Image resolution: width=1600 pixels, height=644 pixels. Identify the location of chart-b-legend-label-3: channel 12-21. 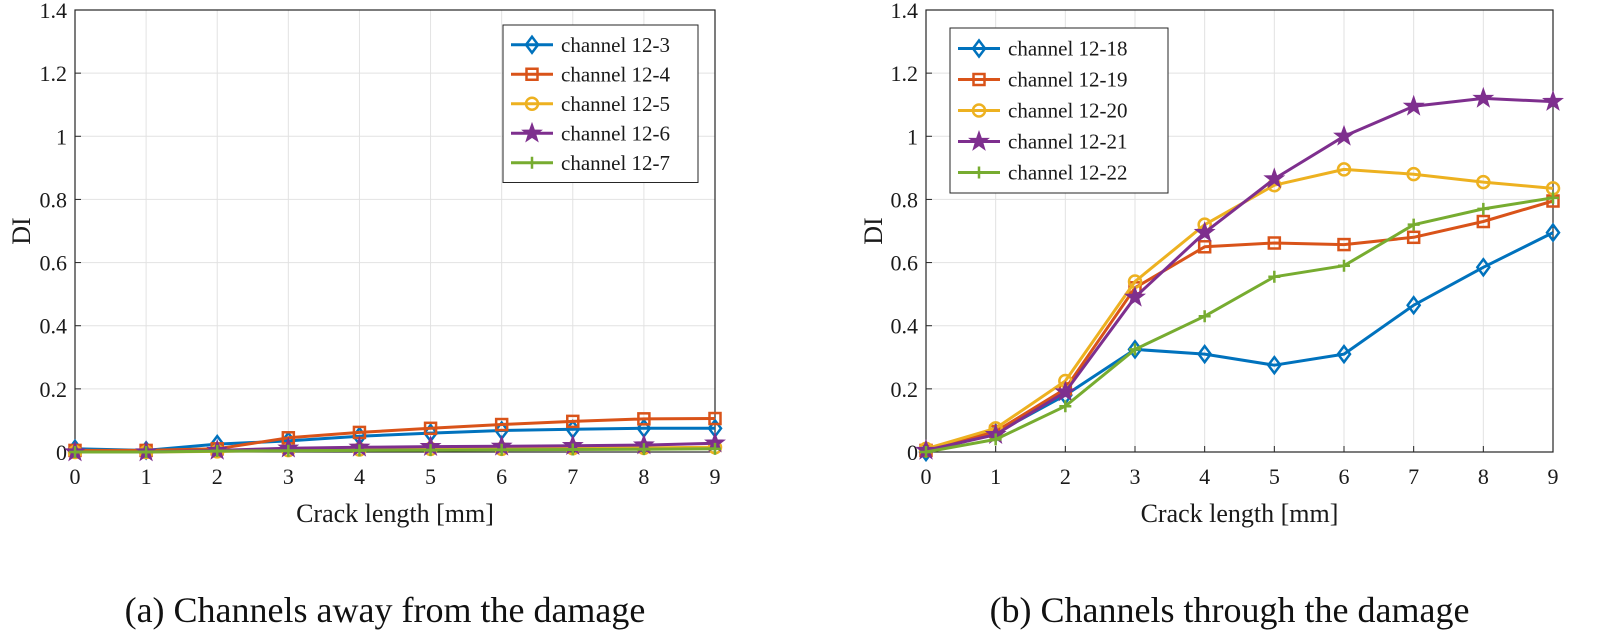
(1068, 142).